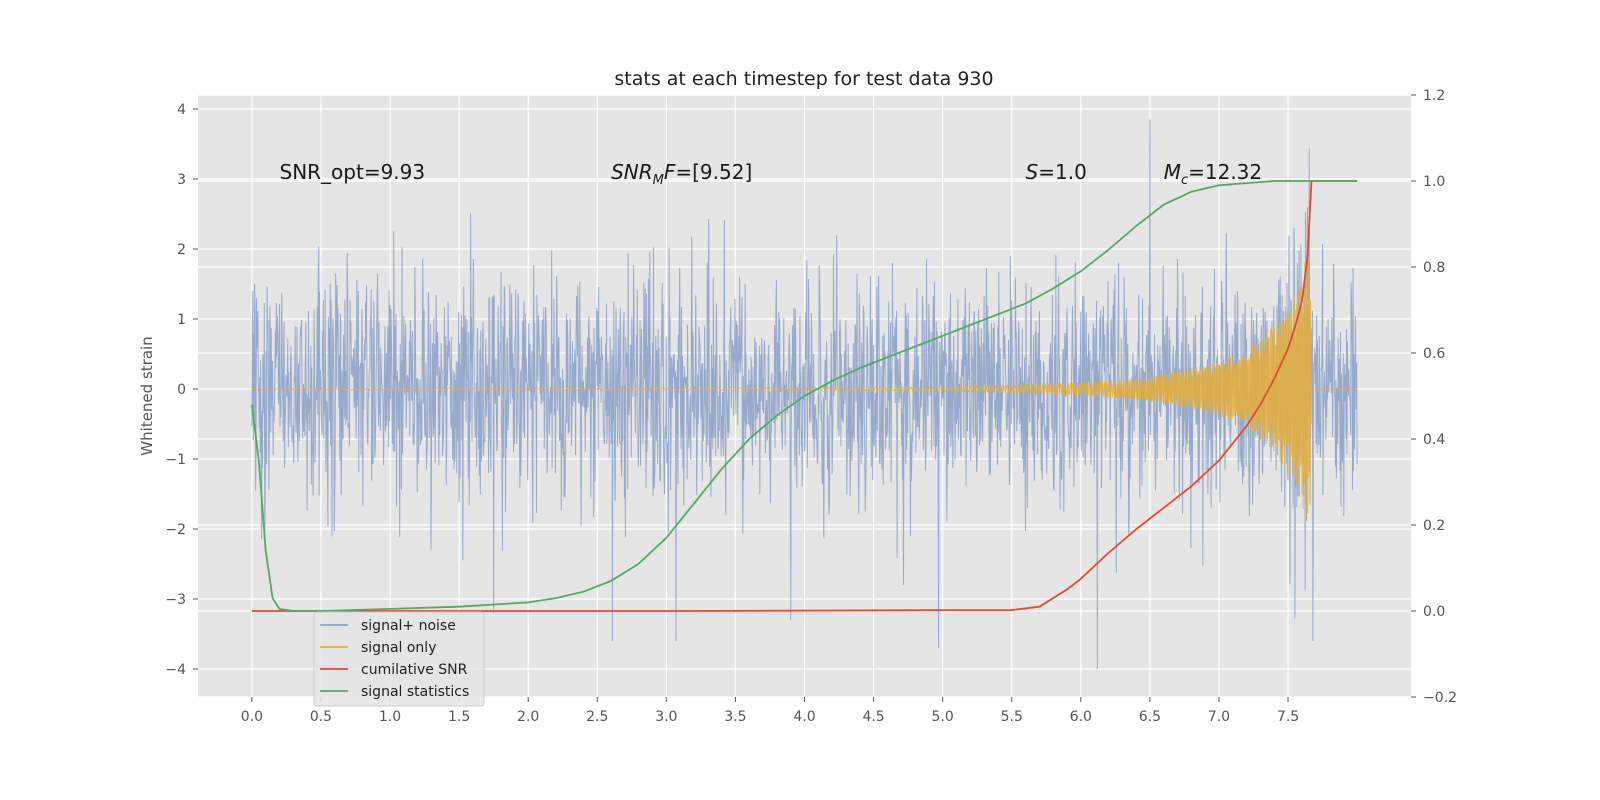  Describe the element at coordinates (1434, 612) in the screenshot. I see `y2-tick-label: 0.0` at that location.